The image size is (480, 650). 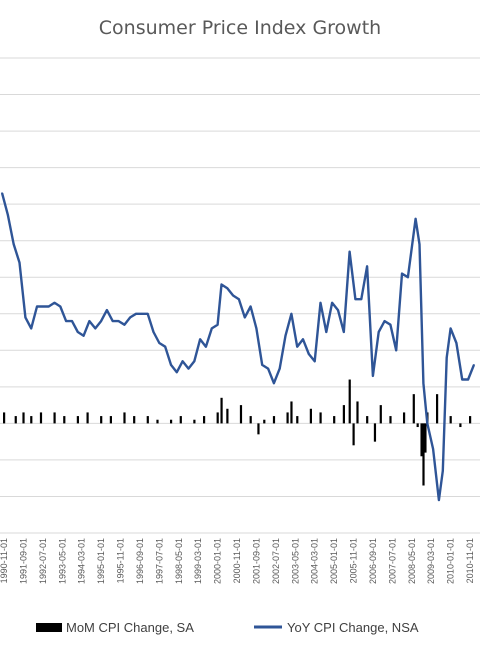 I want to click on x-tick-label: 2000-01-01, so click(x=218, y=561).